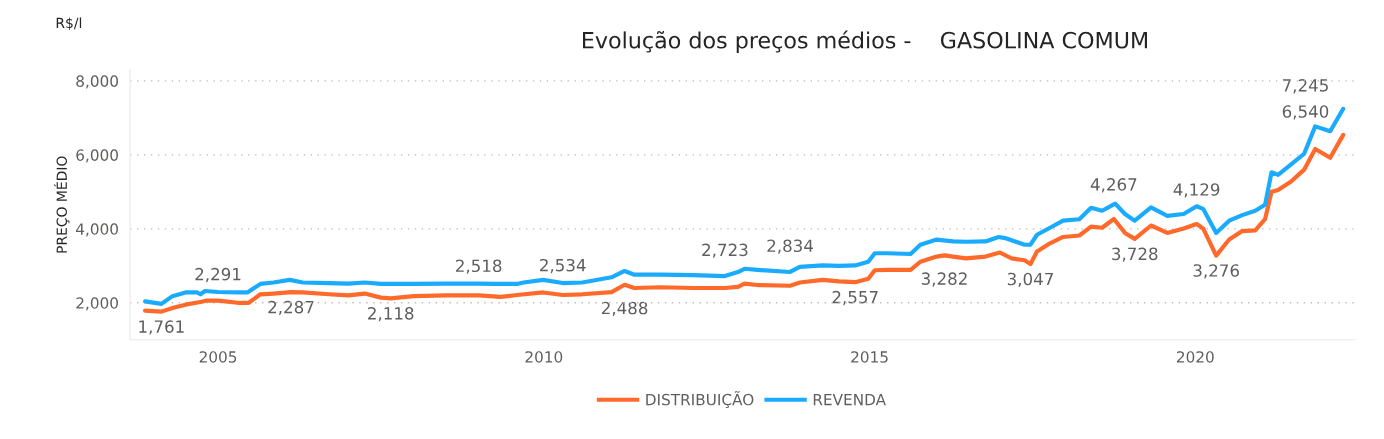 The image size is (1384, 439). I want to click on x-tick-label: 2010, so click(544, 357).